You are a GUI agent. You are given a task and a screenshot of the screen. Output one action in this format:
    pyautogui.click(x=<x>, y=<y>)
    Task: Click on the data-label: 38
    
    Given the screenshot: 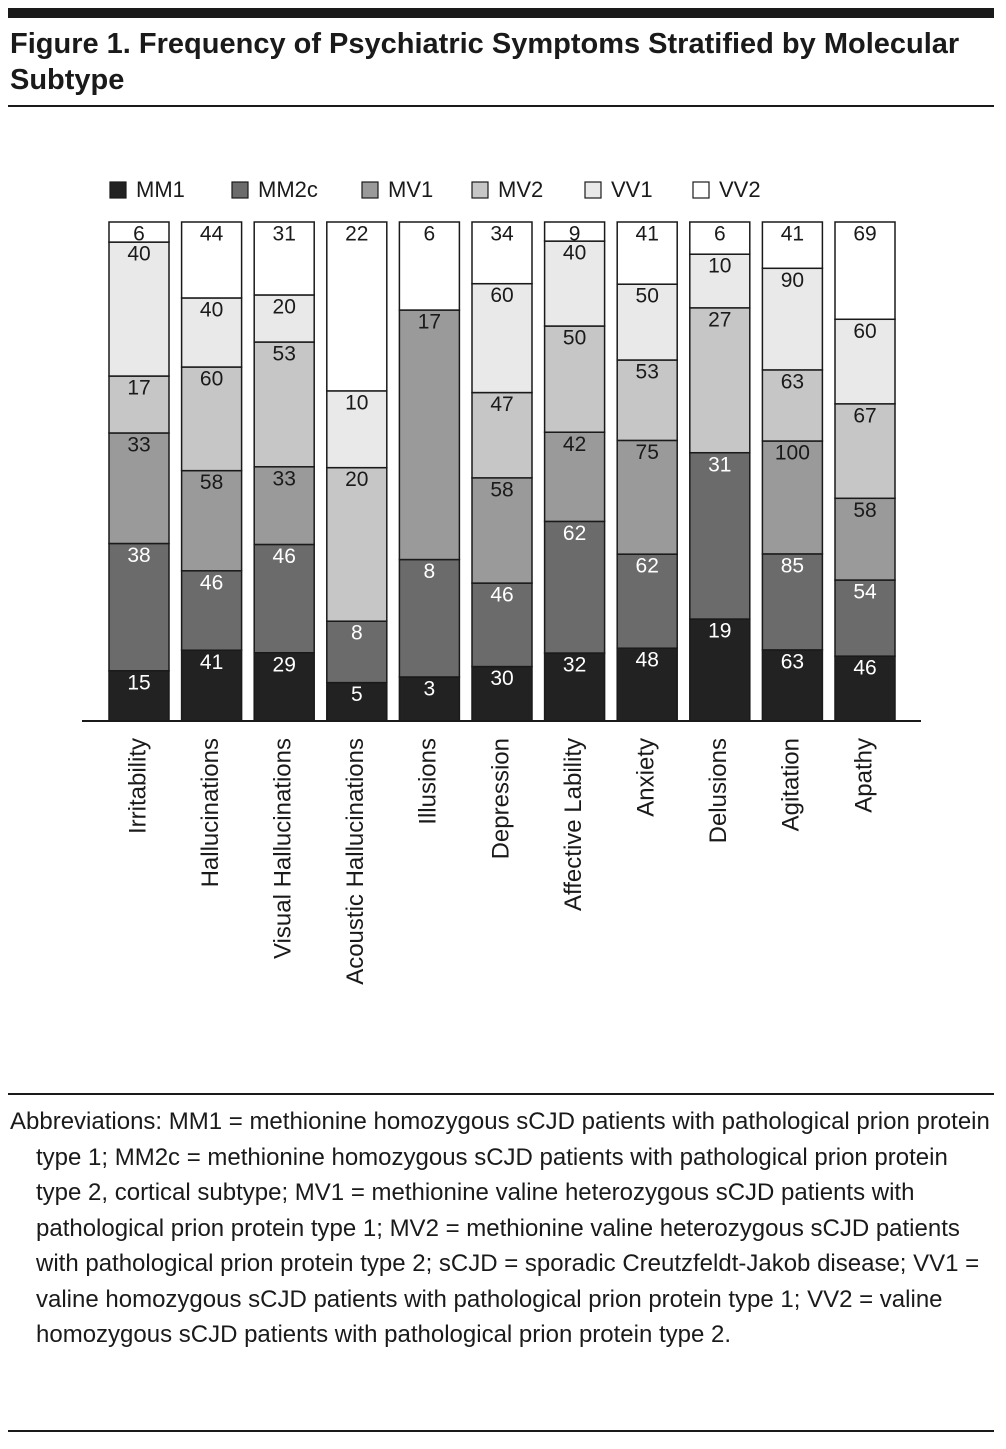 What is the action you would take?
    pyautogui.click(x=138, y=555)
    